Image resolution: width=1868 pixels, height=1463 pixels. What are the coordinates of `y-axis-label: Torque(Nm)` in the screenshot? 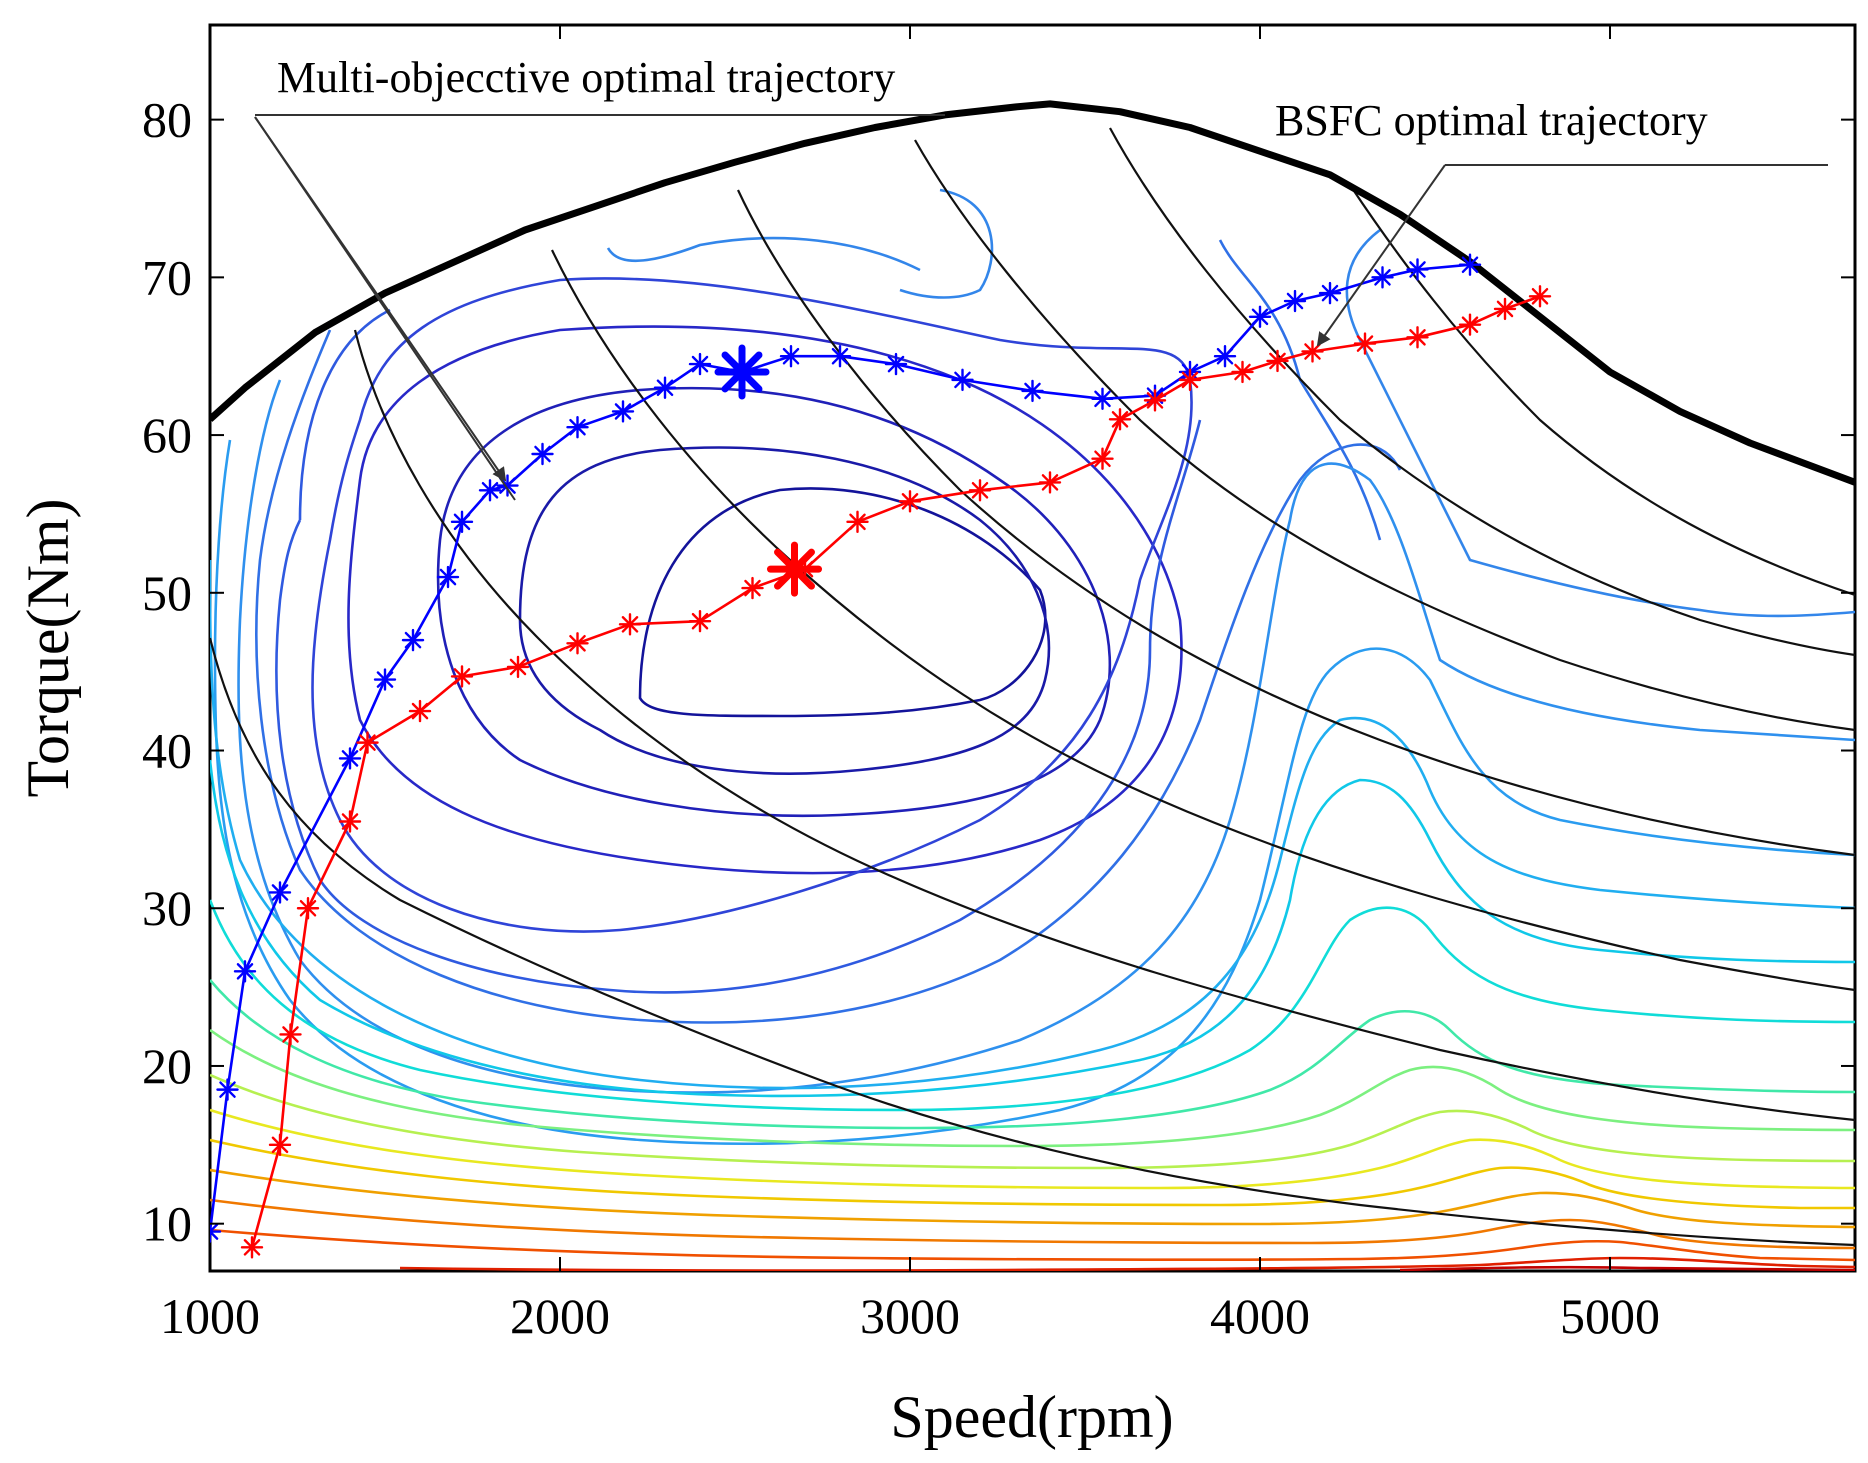 It's located at (48, 647).